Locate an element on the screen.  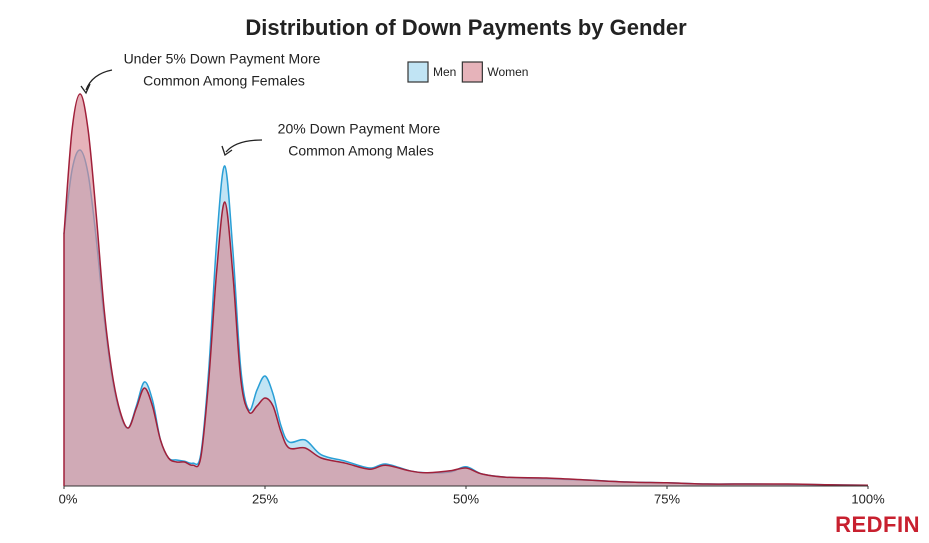
x-tick-label: 100% is located at coordinates (868, 498).